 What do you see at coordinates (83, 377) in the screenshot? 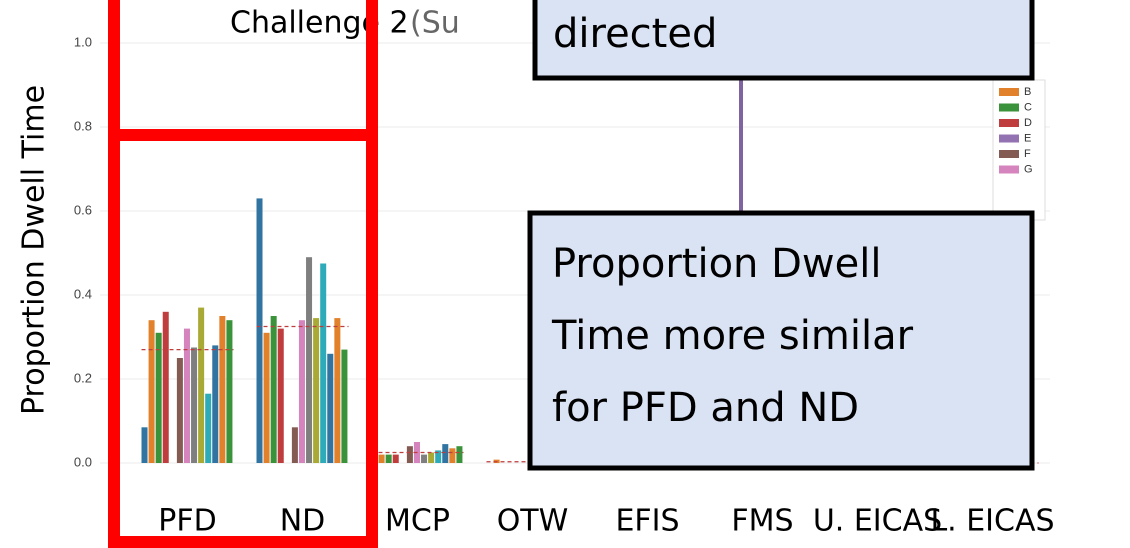
I see `y-tick-label: 0.2` at bounding box center [83, 377].